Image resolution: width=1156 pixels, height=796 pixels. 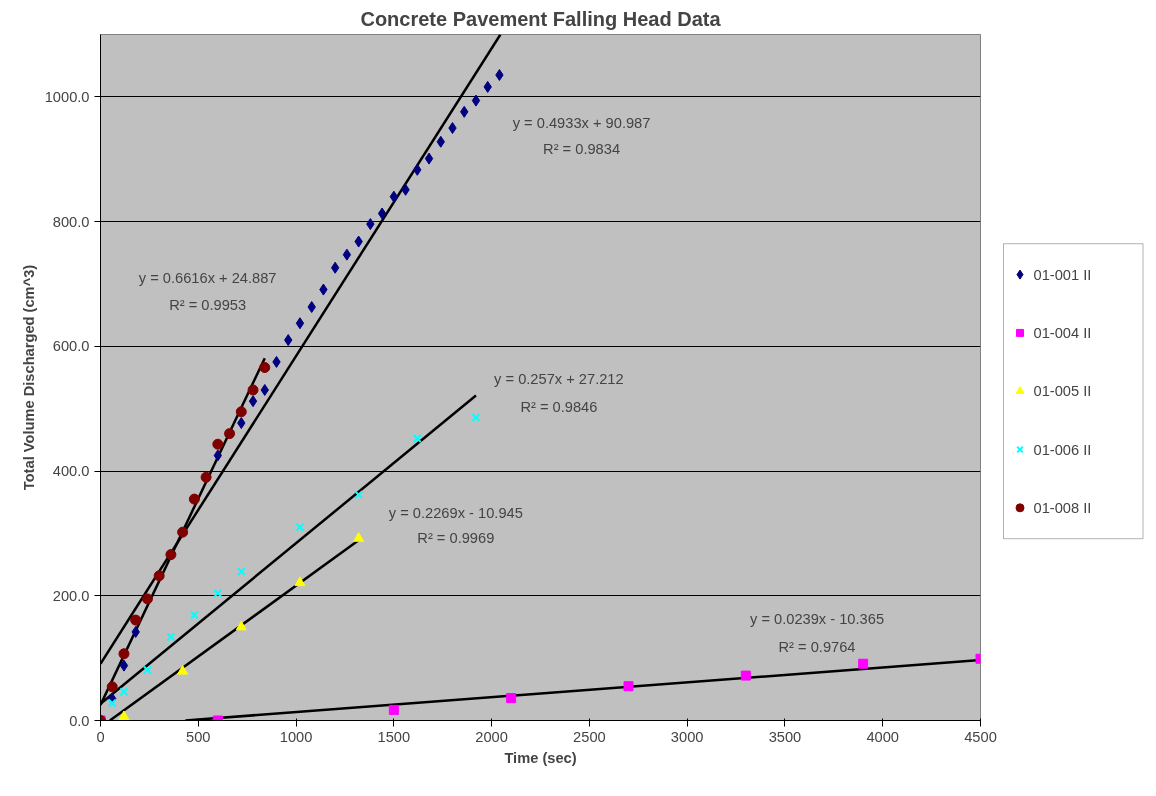 What do you see at coordinates (491, 736) in the screenshot?
I see `x-tick-label: 2000` at bounding box center [491, 736].